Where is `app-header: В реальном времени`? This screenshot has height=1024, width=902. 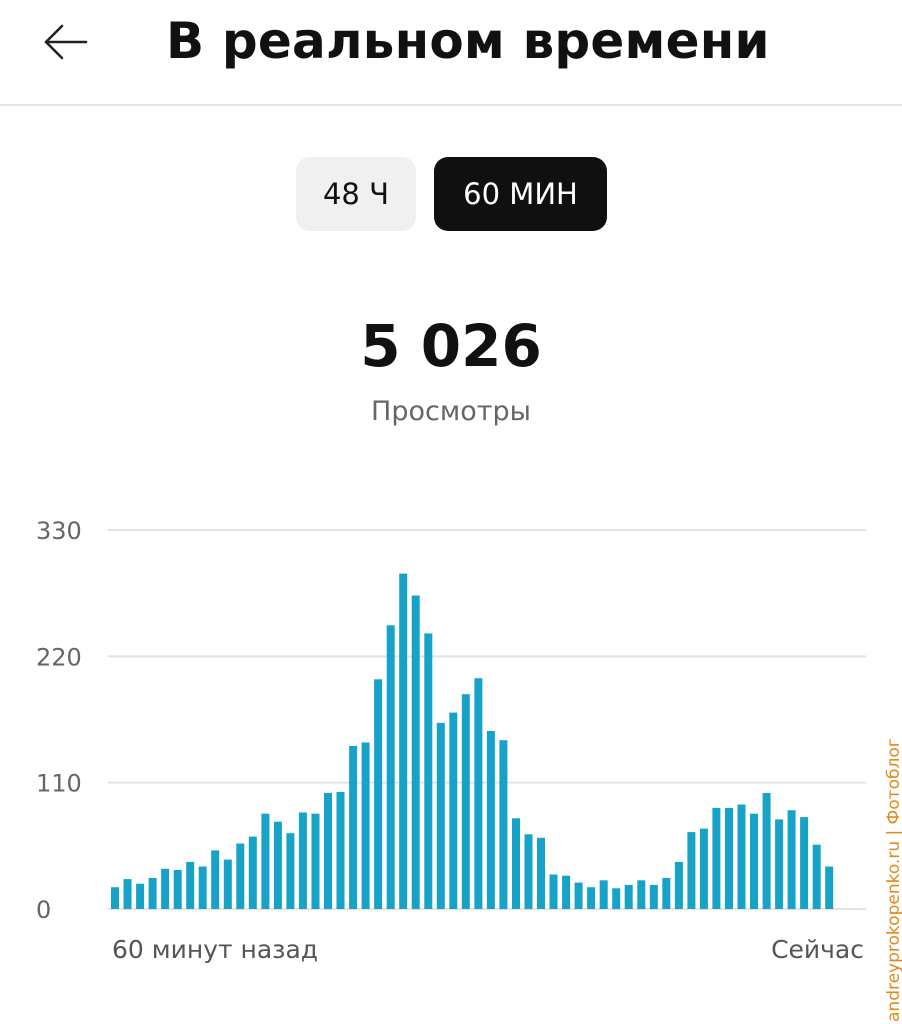
app-header: В реальном времени is located at coordinates (451, 53).